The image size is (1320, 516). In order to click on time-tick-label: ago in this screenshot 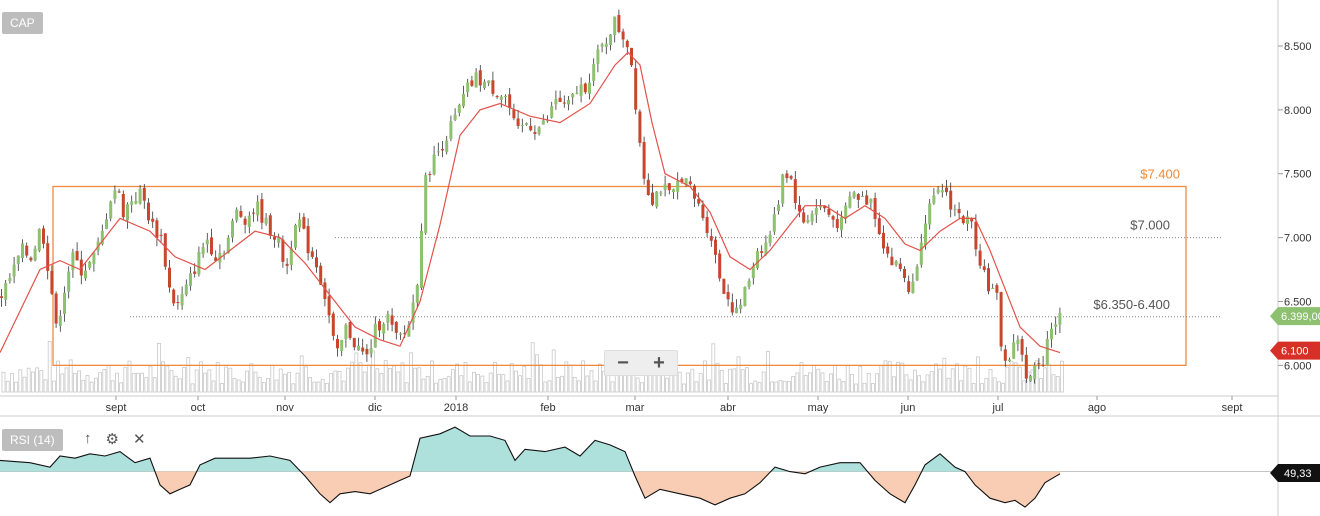, I will do `click(1097, 408)`.